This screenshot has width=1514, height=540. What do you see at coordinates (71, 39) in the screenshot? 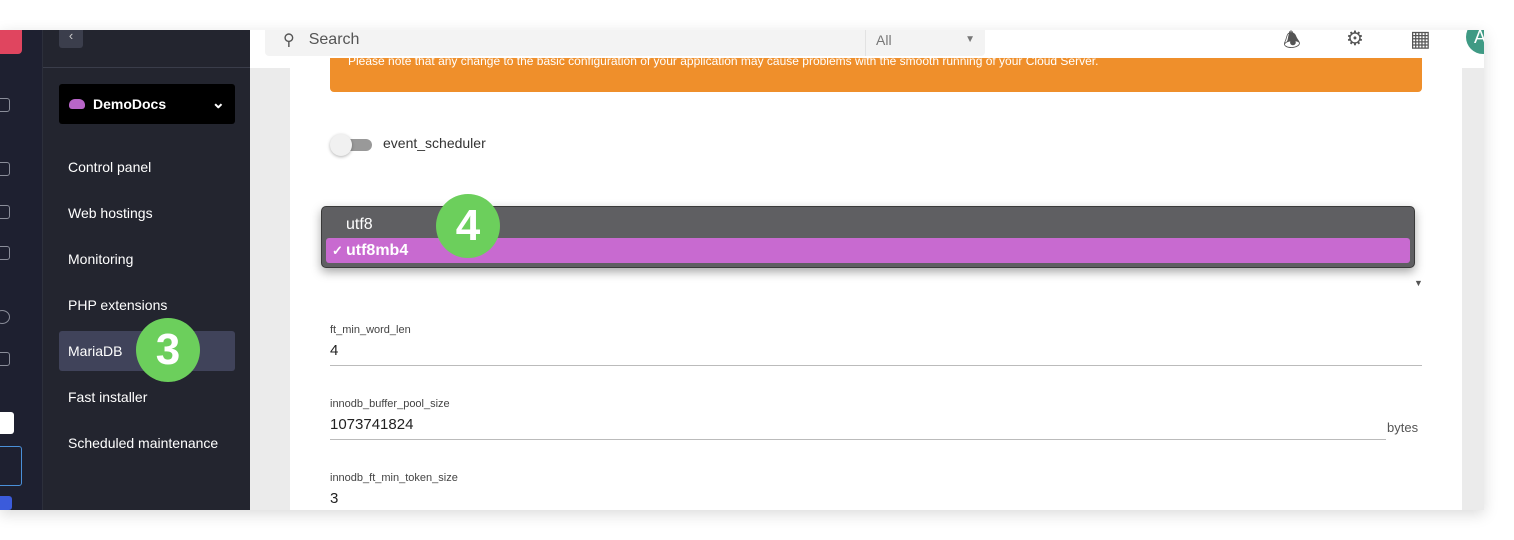
I see `collapse-sidebar-button: ‹` at bounding box center [71, 39].